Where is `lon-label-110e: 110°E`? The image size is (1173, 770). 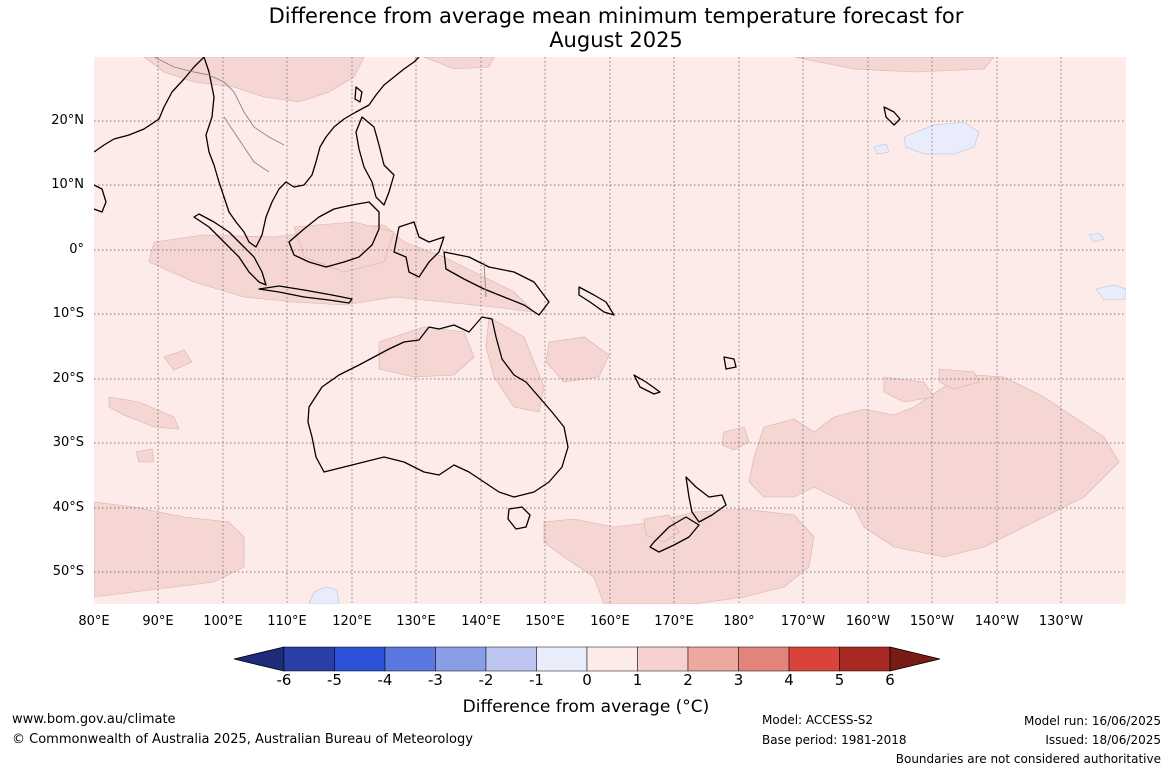
lon-label-110e: 110°E is located at coordinates (287, 621).